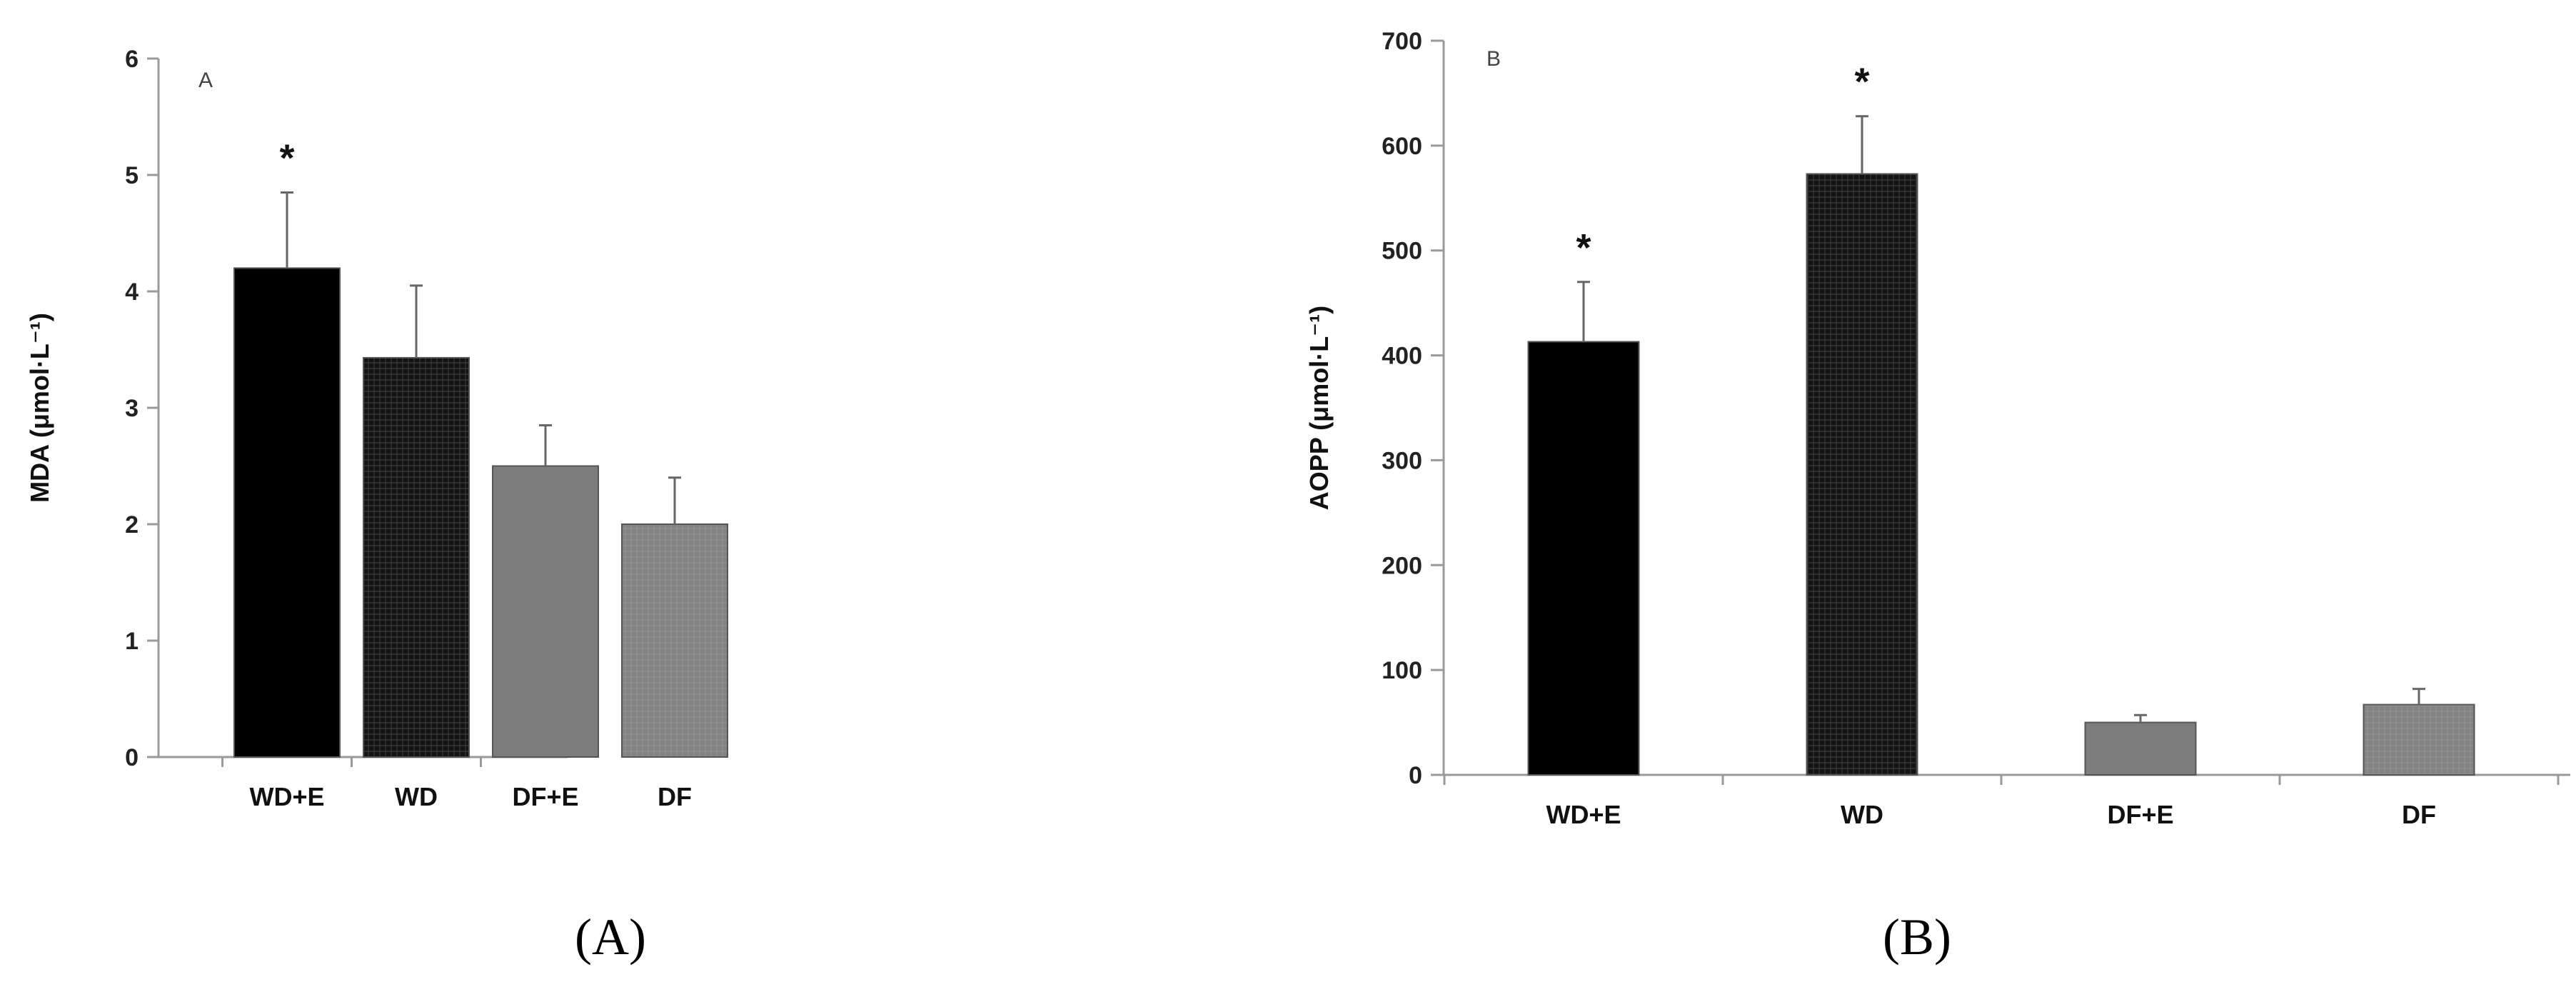 The width and height of the screenshot is (2576, 982). What do you see at coordinates (1917, 937) in the screenshot?
I see `panel-caption: (B)` at bounding box center [1917, 937].